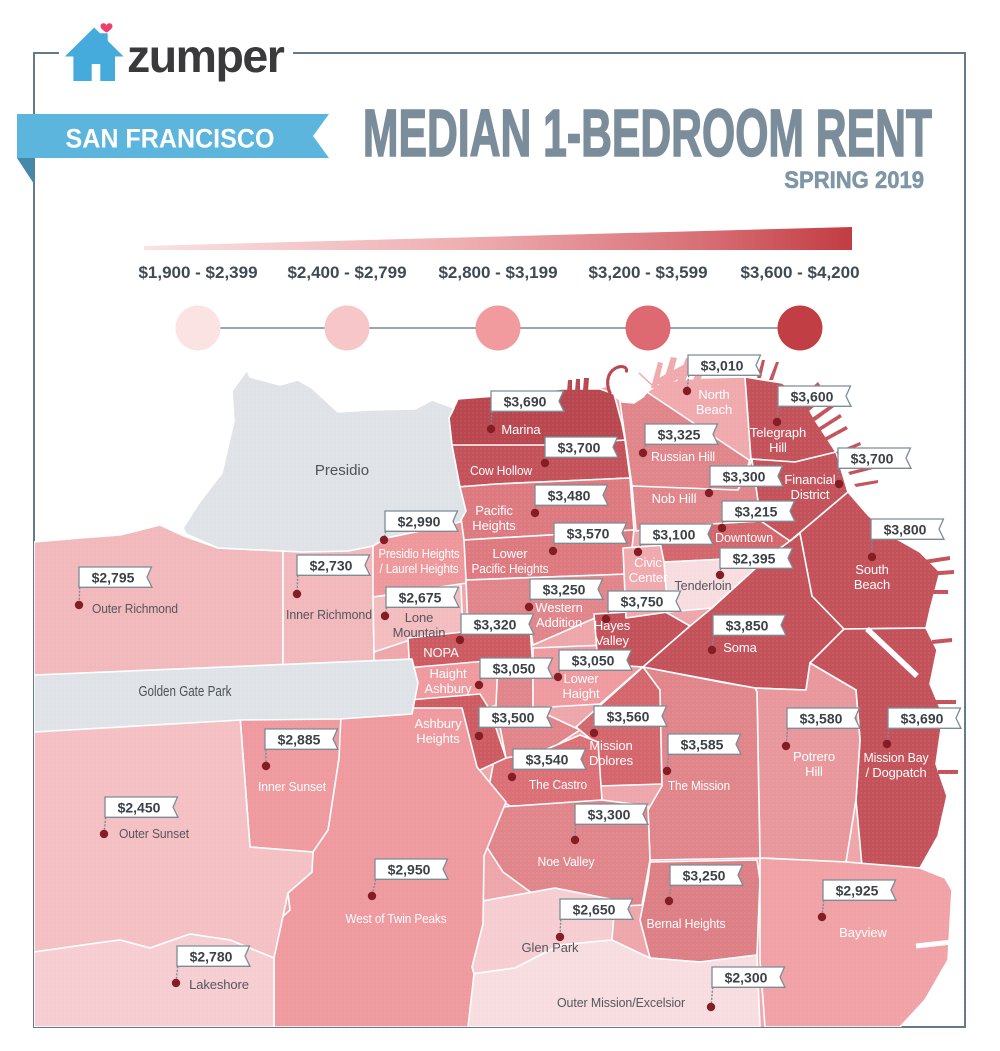 The image size is (1000, 1051). I want to click on svg-text: $2,675, so click(420, 597).